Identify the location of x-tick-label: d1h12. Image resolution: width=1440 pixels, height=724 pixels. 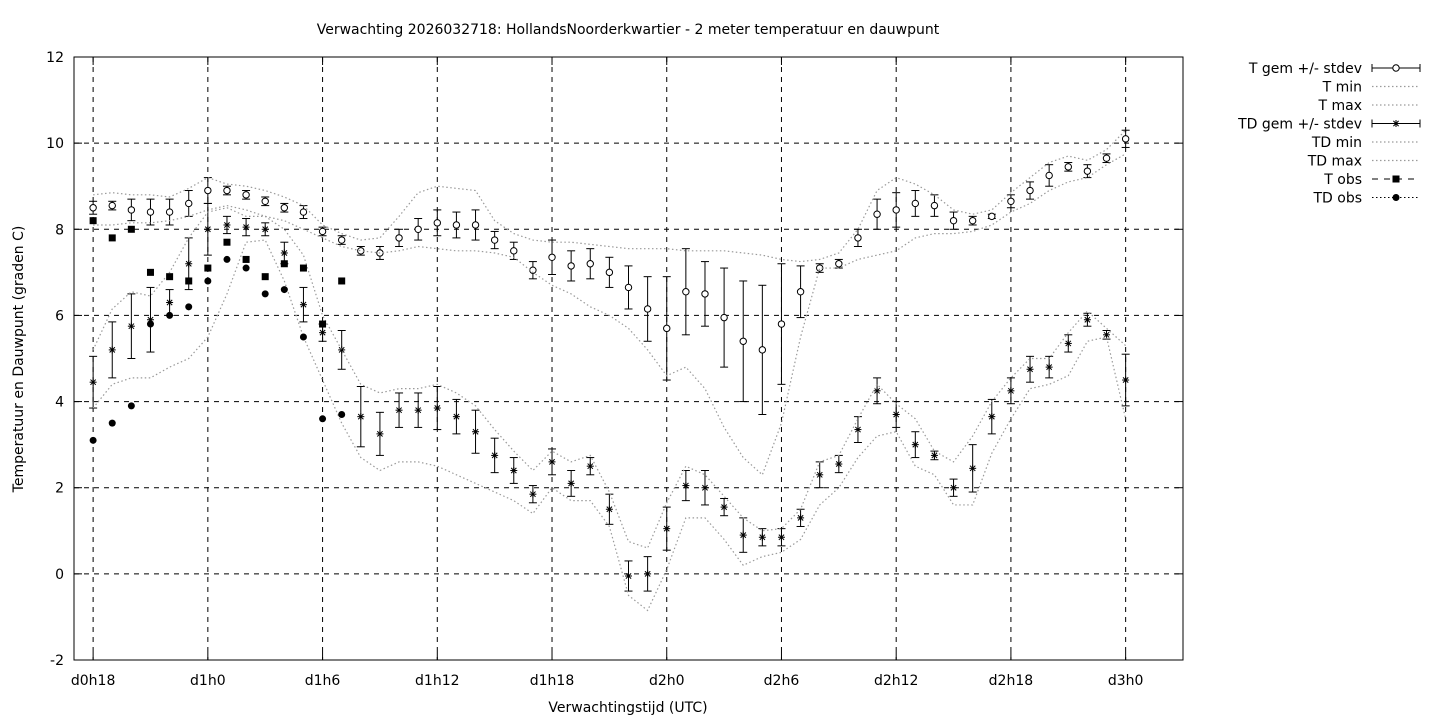
(437, 681).